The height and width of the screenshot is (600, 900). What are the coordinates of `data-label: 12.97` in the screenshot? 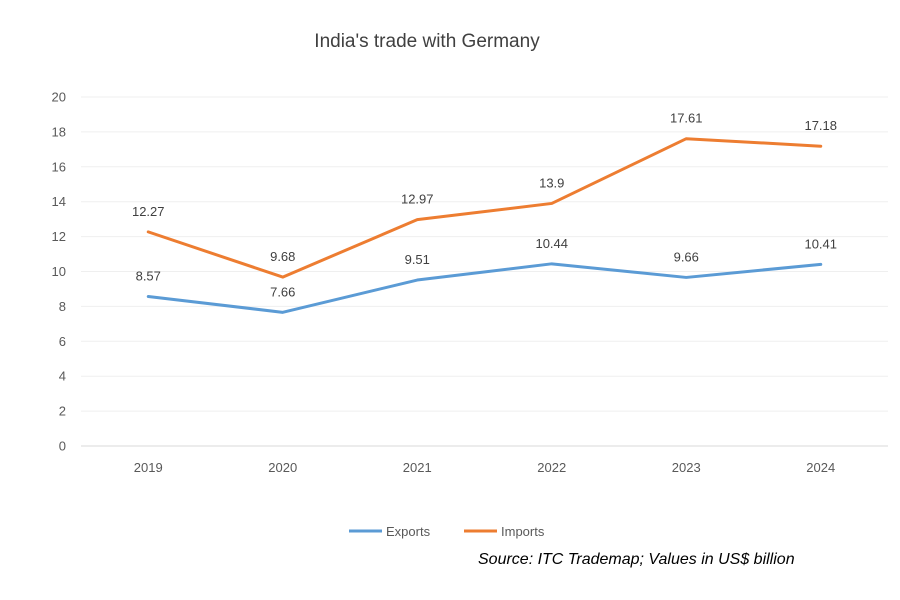 It's located at (417, 199).